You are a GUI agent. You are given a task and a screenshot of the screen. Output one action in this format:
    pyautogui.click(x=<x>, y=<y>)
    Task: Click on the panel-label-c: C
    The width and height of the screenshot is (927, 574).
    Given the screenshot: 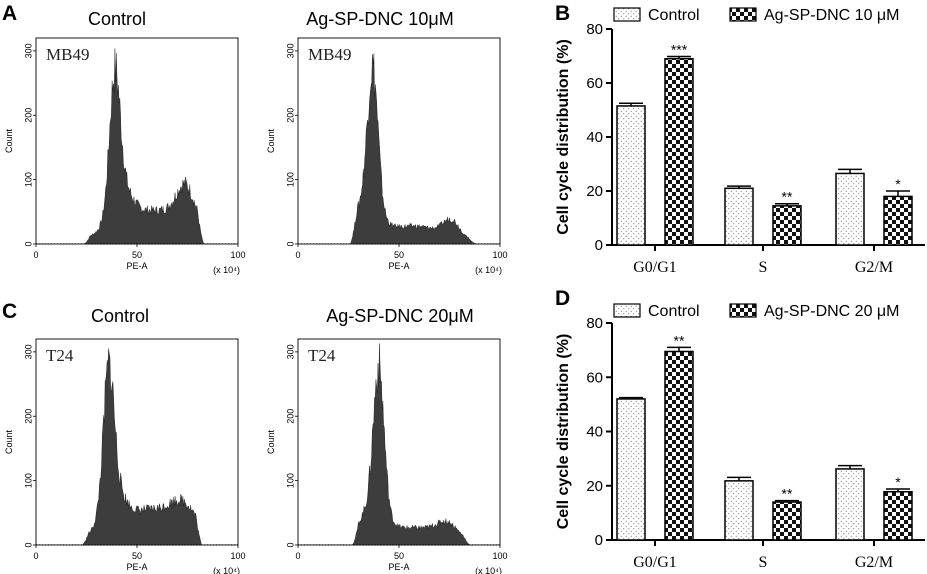 What is the action you would take?
    pyautogui.click(x=9, y=311)
    